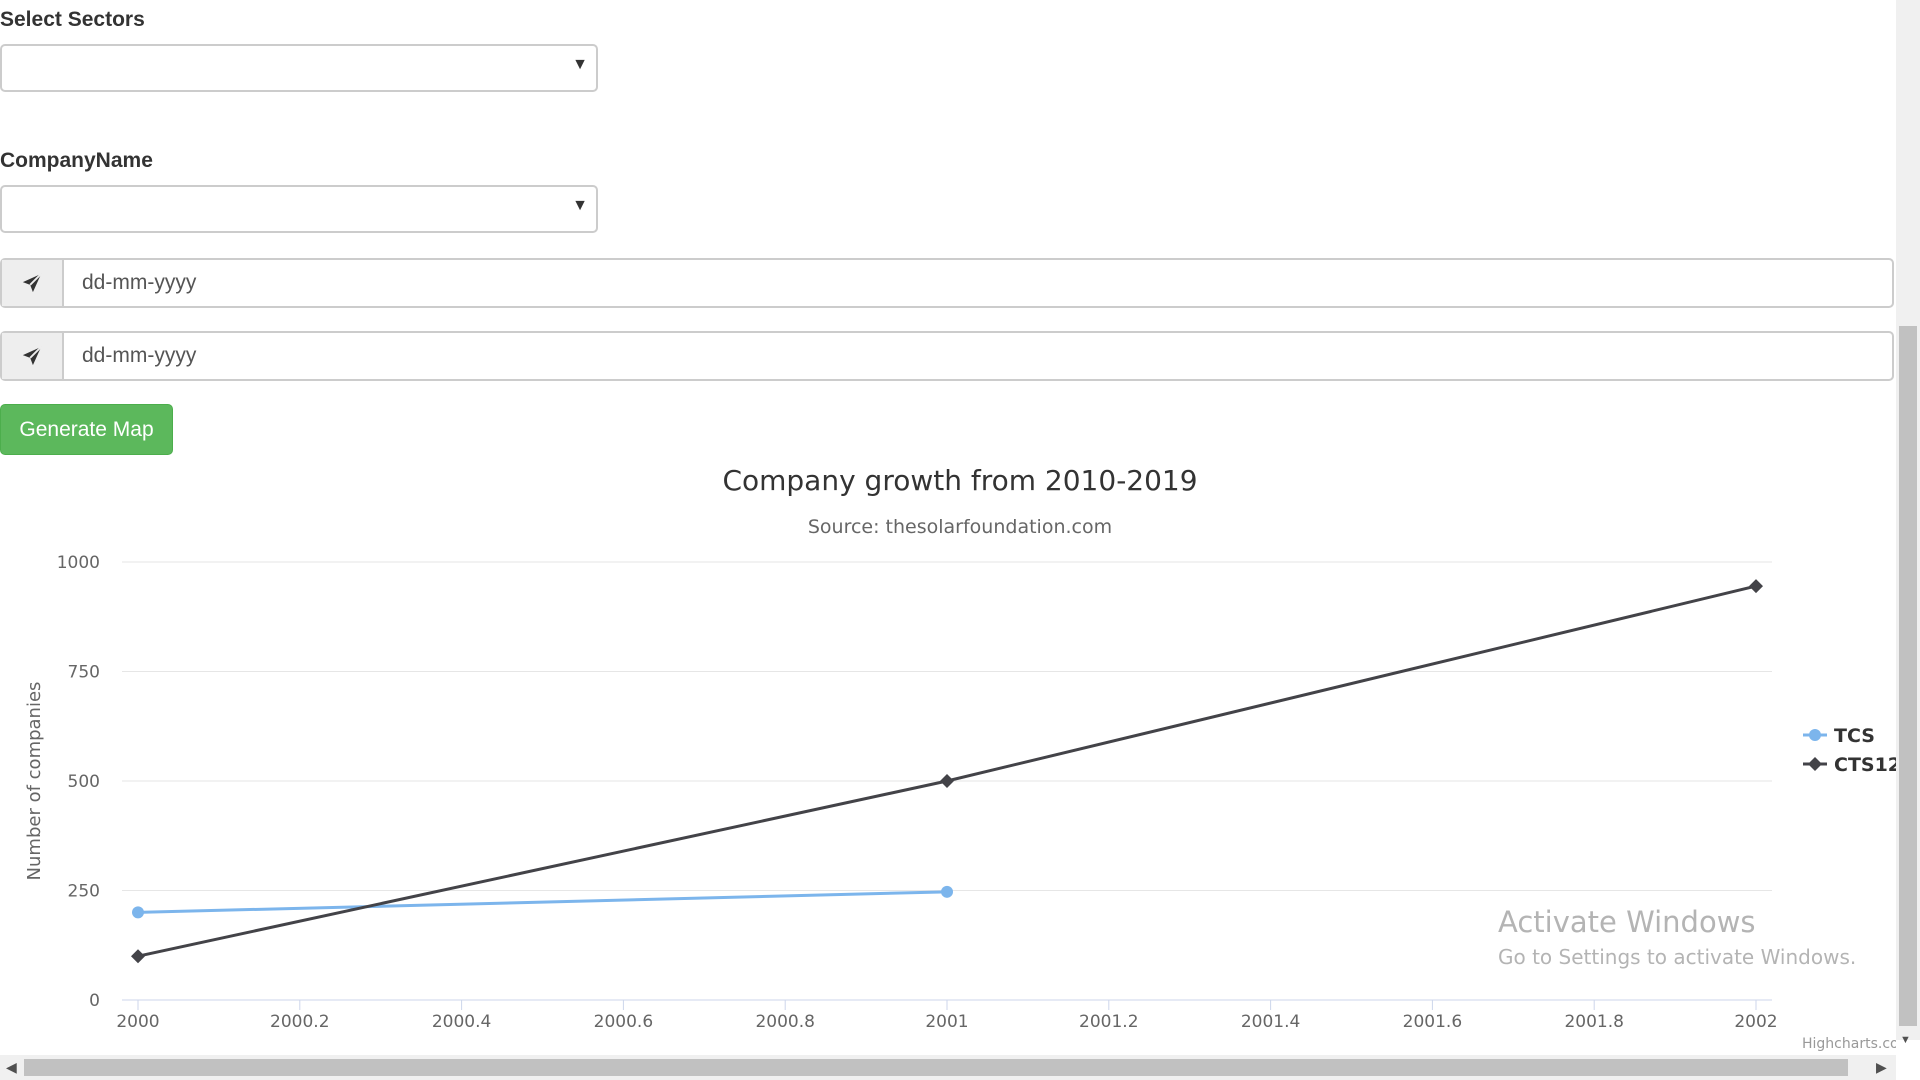 This screenshot has height=1080, width=1920. I want to click on from-date-group, so click(947, 283).